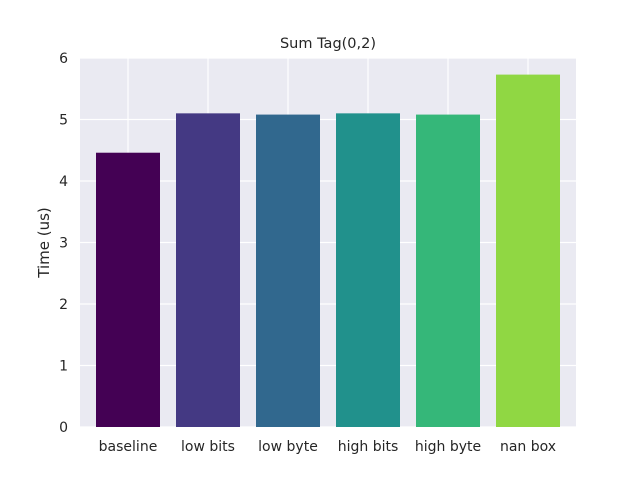 The height and width of the screenshot is (480, 640). What do you see at coordinates (448, 447) in the screenshot?
I see `x-tick-label: high byte` at bounding box center [448, 447].